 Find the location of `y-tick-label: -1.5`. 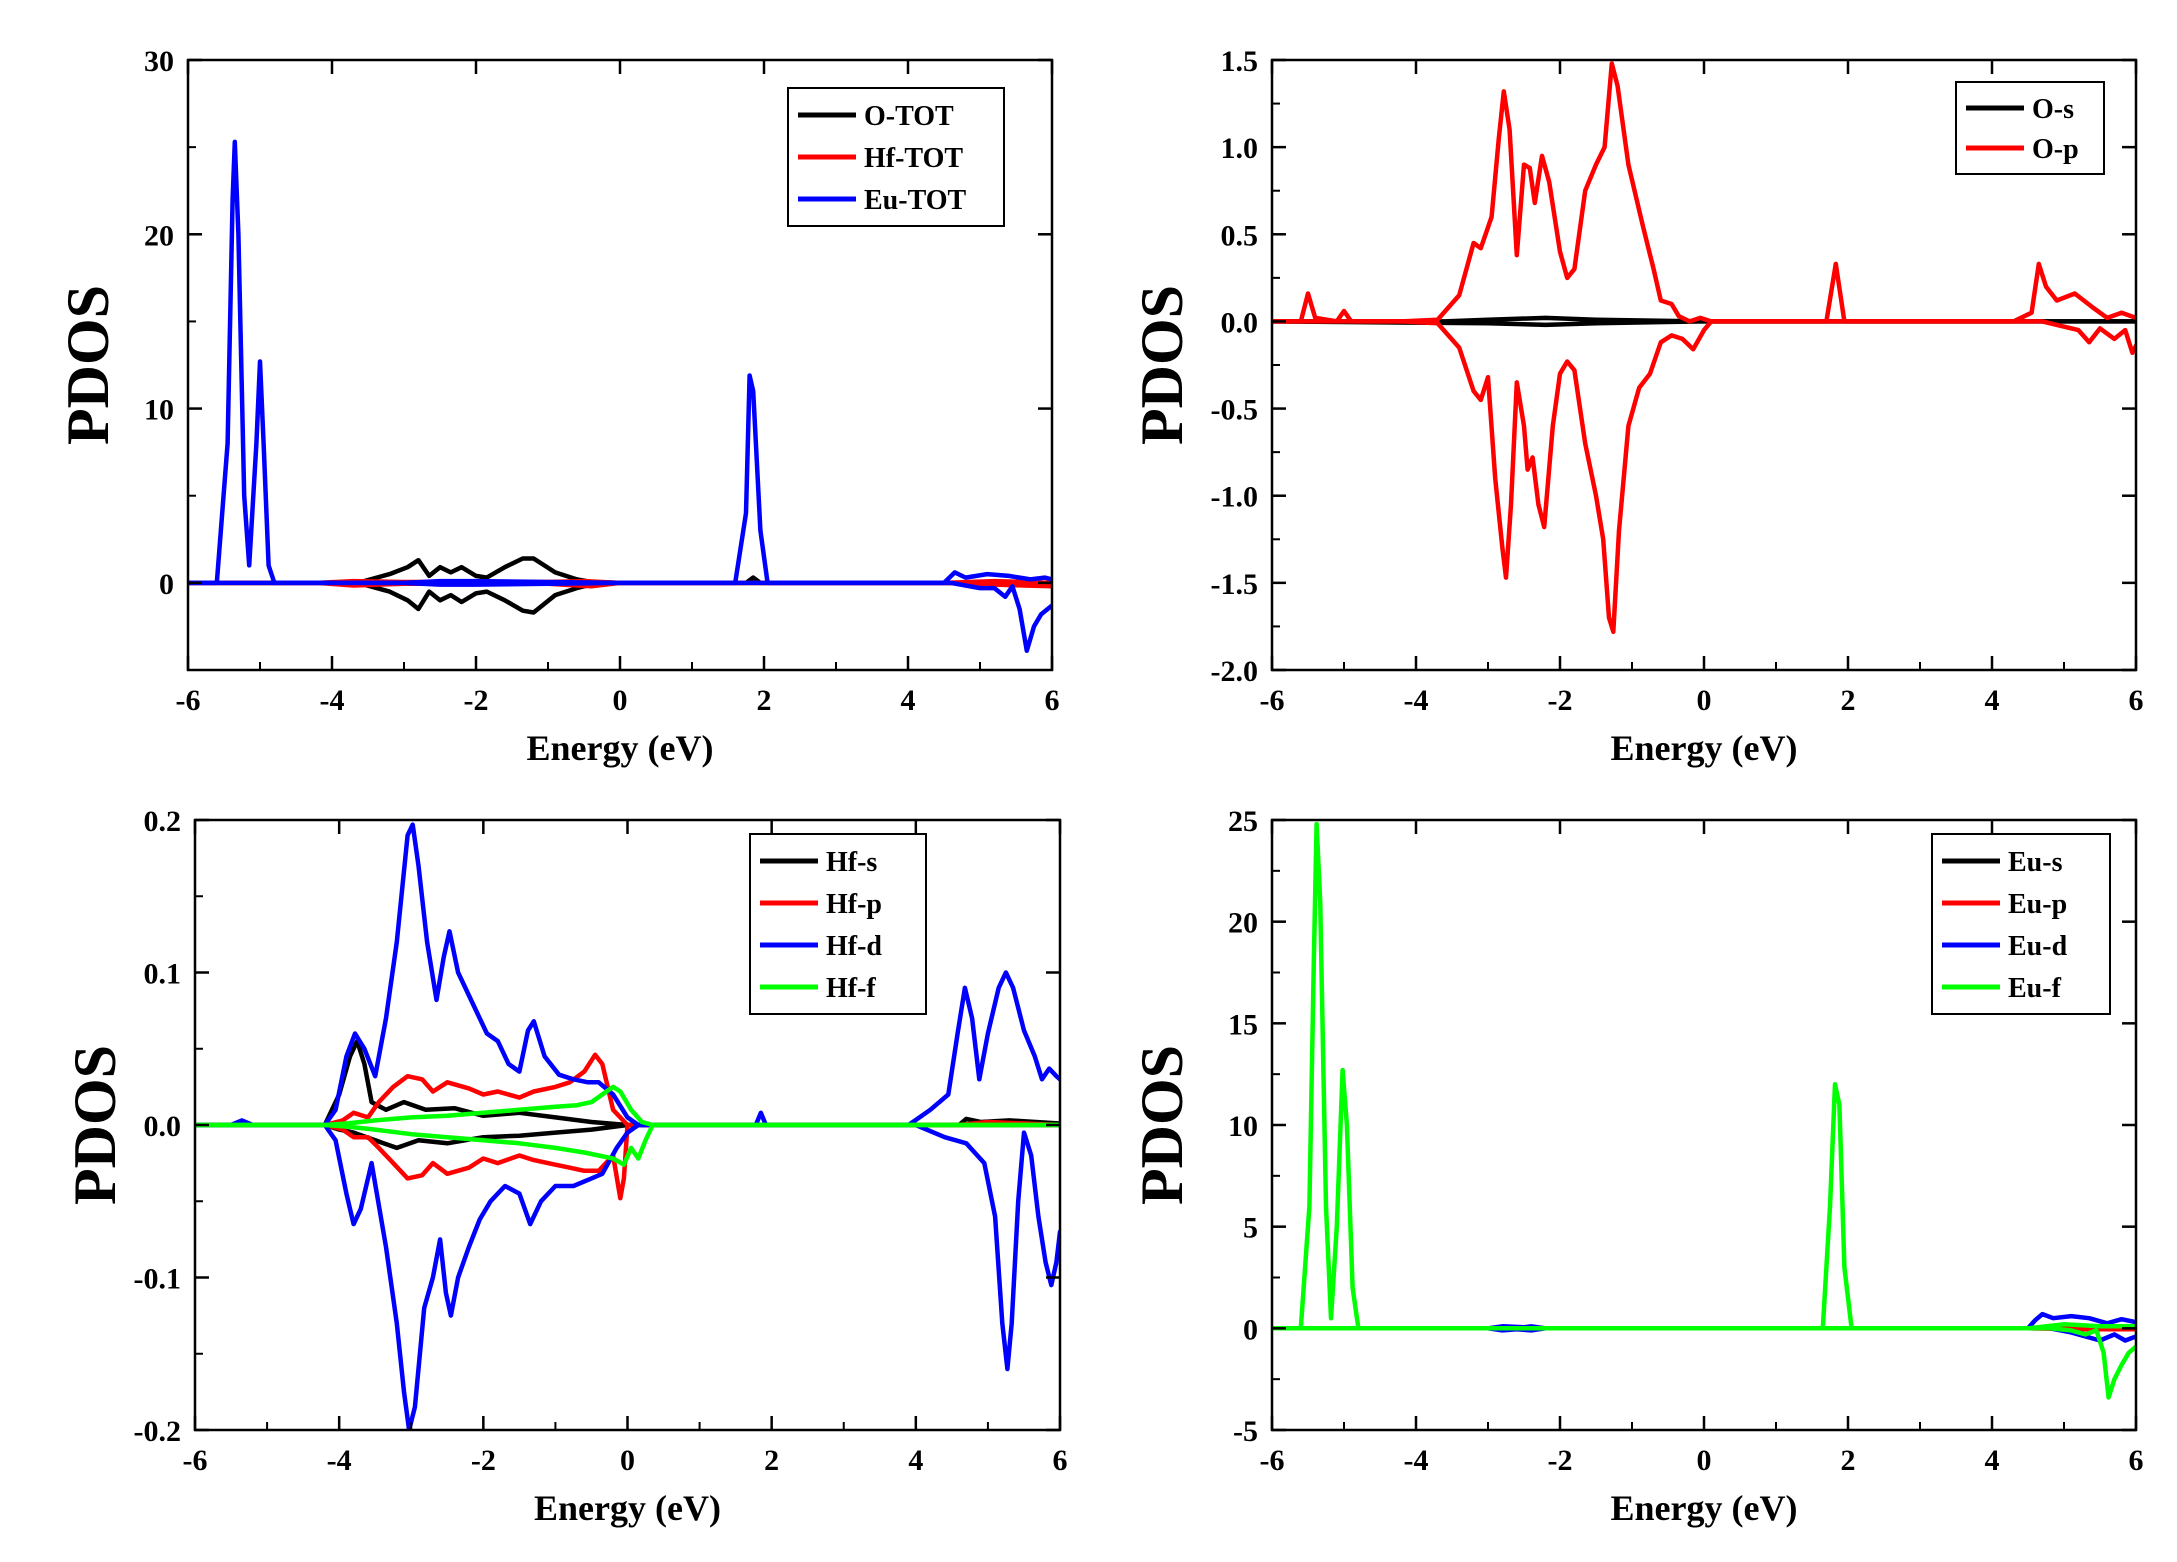

y-tick-label: -1.5 is located at coordinates (1235, 584).